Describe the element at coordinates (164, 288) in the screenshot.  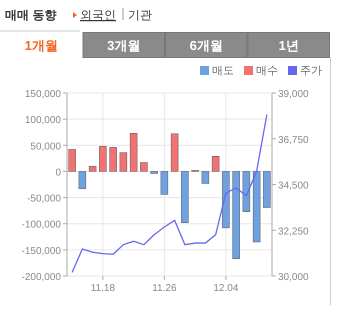
I see `x-tick-label: 11.26` at that location.